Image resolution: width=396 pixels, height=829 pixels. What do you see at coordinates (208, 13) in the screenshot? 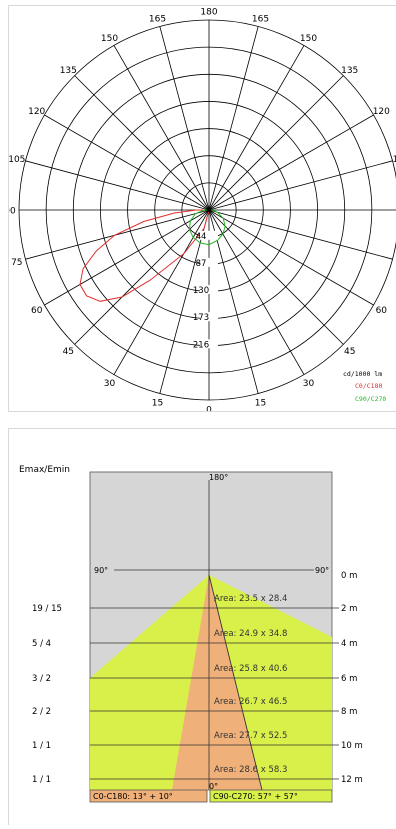
I see `polar-angle-label: 180` at bounding box center [208, 13].